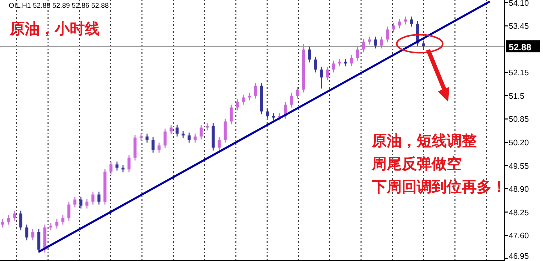 This screenshot has width=543, height=261. What do you see at coordinates (519, 166) in the screenshot?
I see `y-tick-label: 49.55` at bounding box center [519, 166].